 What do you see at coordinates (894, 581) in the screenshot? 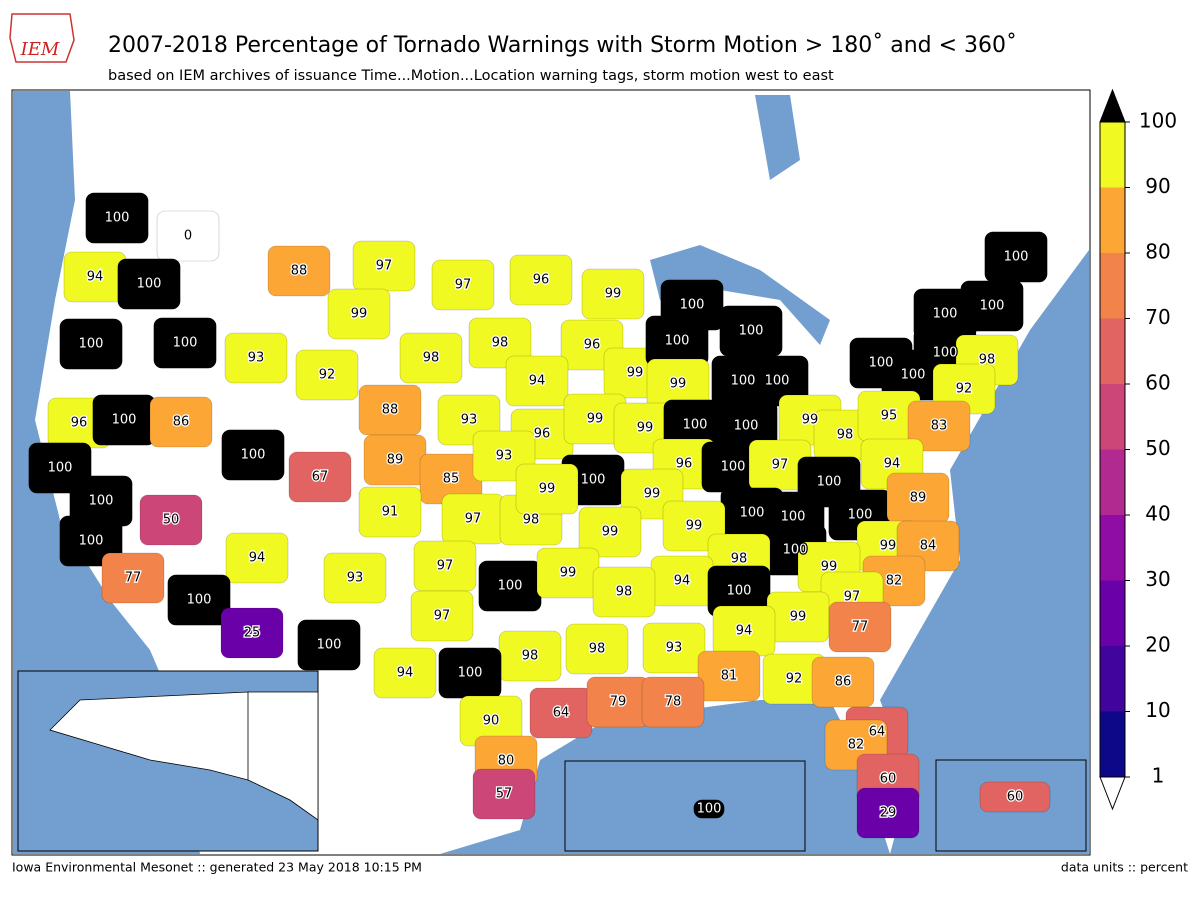
I see `region-label: 82` at bounding box center [894, 581].